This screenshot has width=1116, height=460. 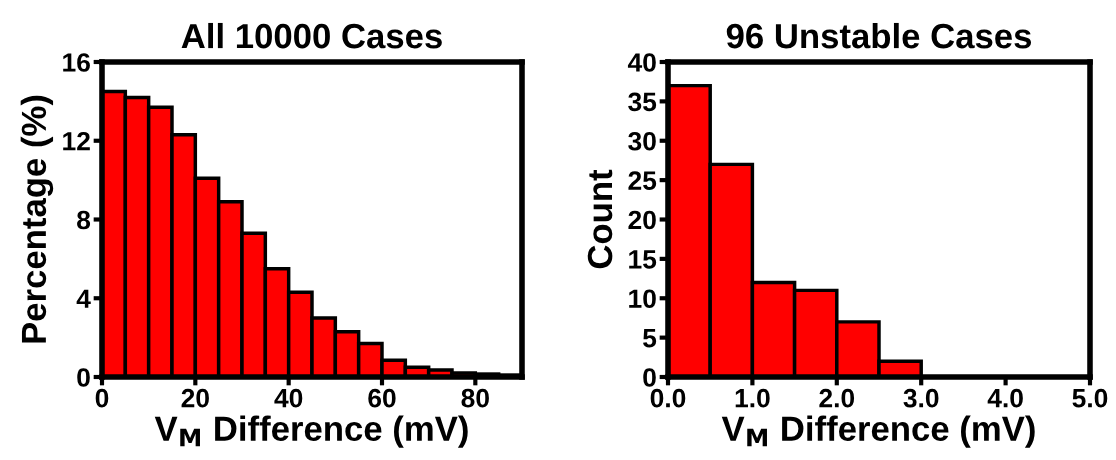 What do you see at coordinates (642, 220) in the screenshot?
I see `y-tick-label: 20` at bounding box center [642, 220].